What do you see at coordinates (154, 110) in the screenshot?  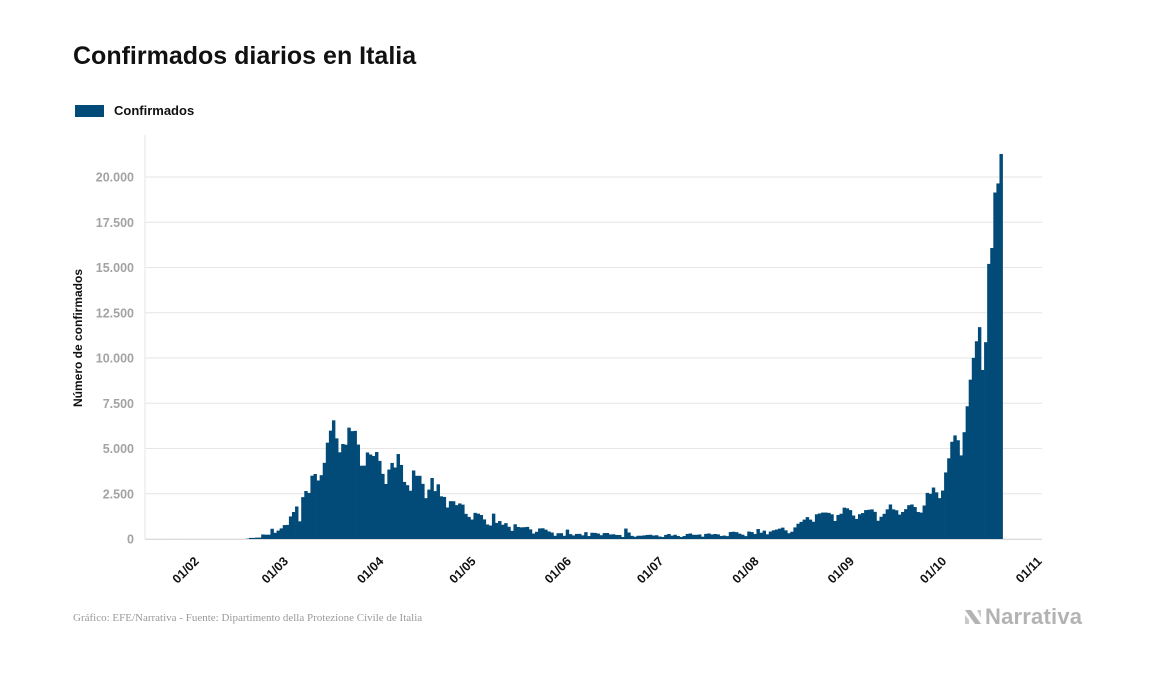 I see `legend-label: Confirmados` at bounding box center [154, 110].